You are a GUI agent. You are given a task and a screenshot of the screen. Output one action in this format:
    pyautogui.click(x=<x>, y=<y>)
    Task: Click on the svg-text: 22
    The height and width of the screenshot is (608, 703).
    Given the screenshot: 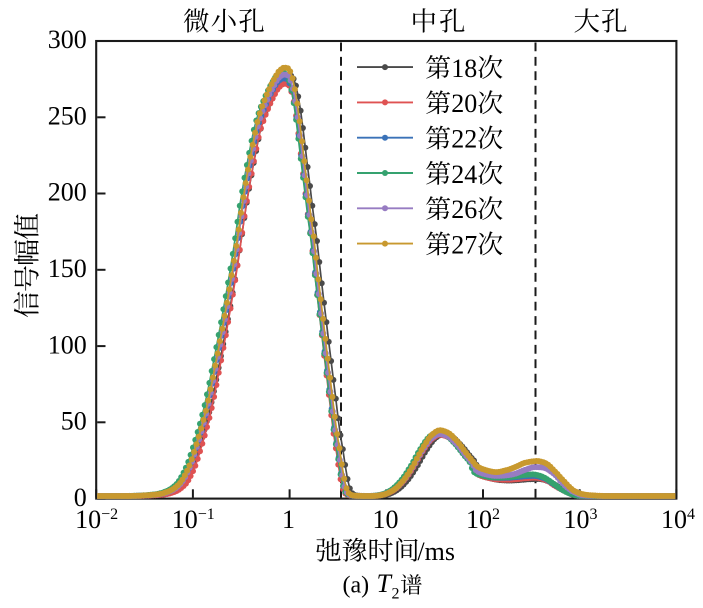 What is the action you would take?
    pyautogui.click(x=464, y=139)
    